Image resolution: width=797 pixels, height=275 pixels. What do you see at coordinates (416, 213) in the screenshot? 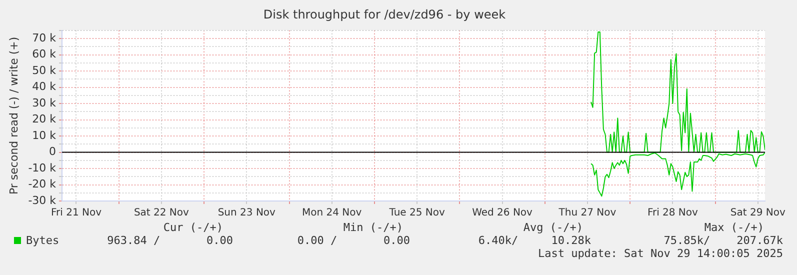
I see `x-tick-label: Tue 25 Nov` at bounding box center [416, 213].